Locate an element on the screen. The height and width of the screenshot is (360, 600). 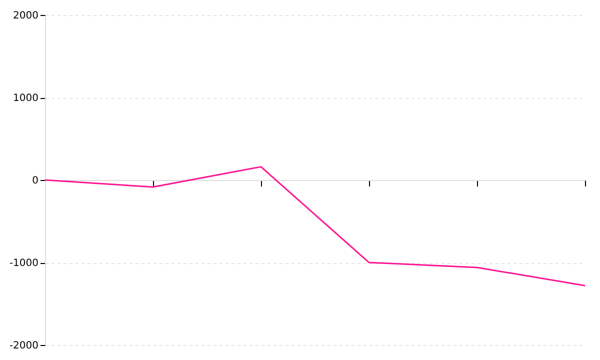
y-tick-label: 2000 is located at coordinates (25, 16).